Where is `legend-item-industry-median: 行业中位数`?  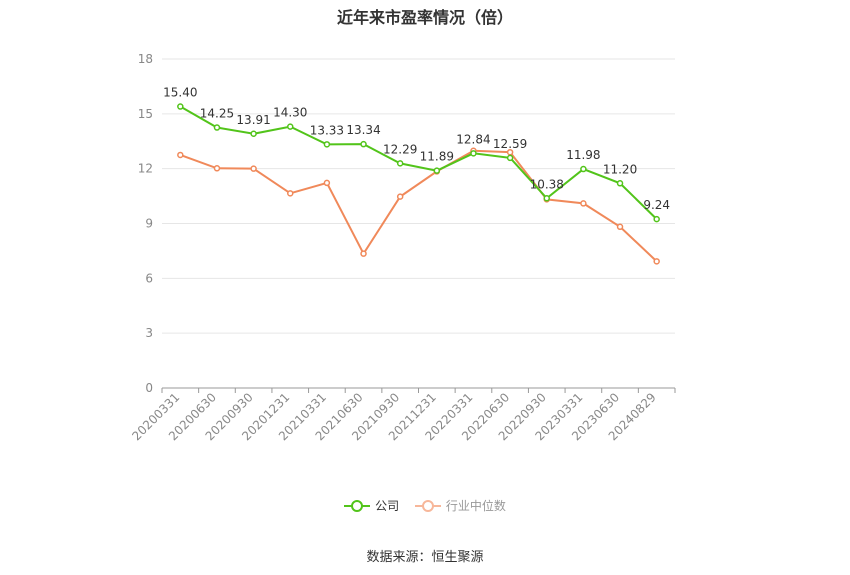 legend-item-industry-median: 行业中位数 is located at coordinates (460, 505).